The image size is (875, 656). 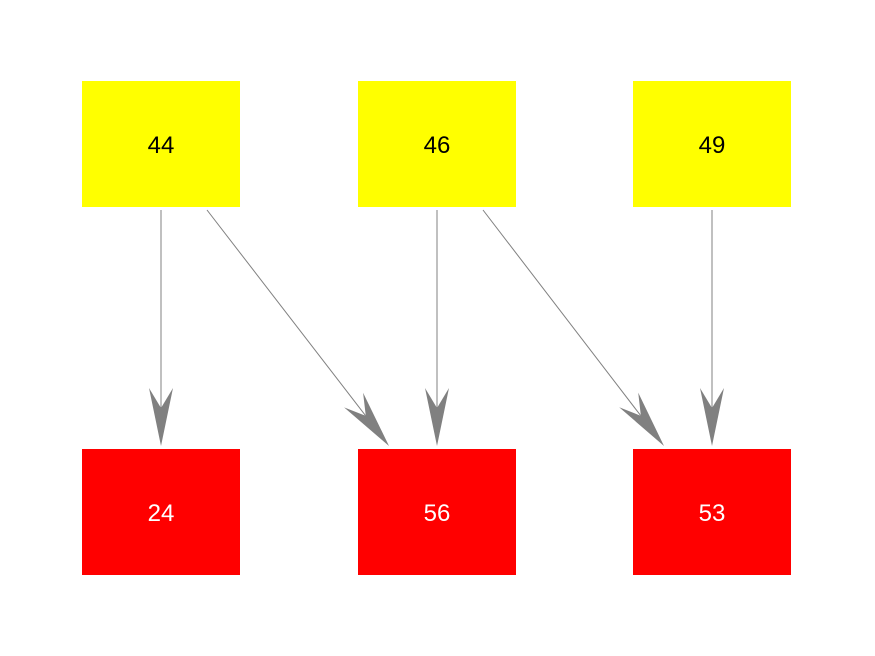 I want to click on node-label: 53, so click(x=712, y=513).